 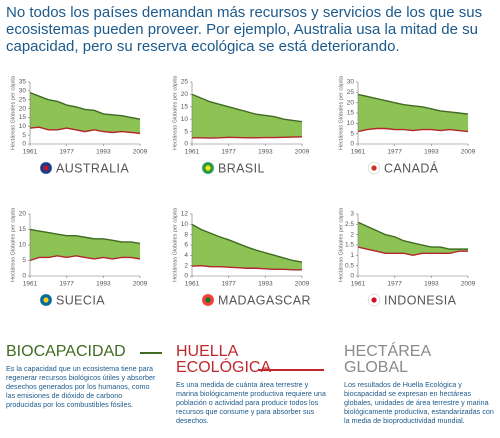 What do you see at coordinates (186, 245) in the screenshot?
I see `y-tick-label: 6` at bounding box center [186, 245].